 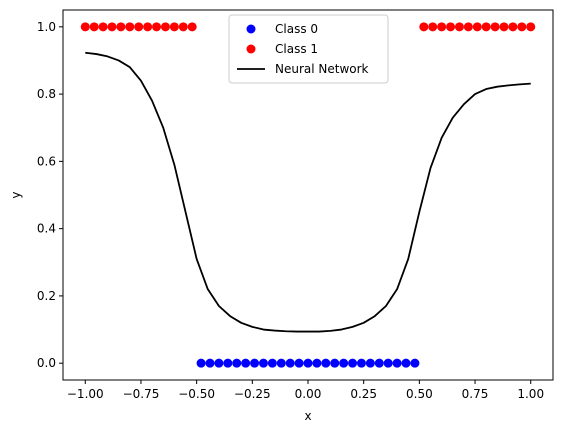 I want to click on x-tick-label: −0.50, so click(x=196, y=394).